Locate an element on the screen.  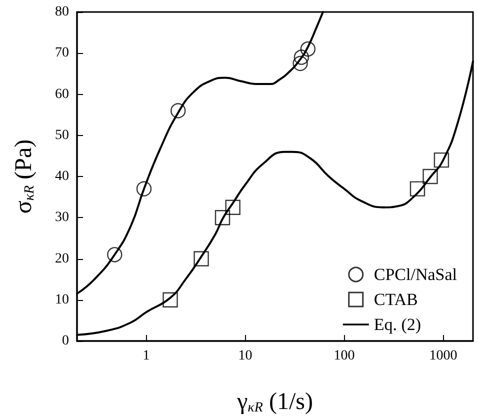
x-tick-label: 100 is located at coordinates (344, 356).